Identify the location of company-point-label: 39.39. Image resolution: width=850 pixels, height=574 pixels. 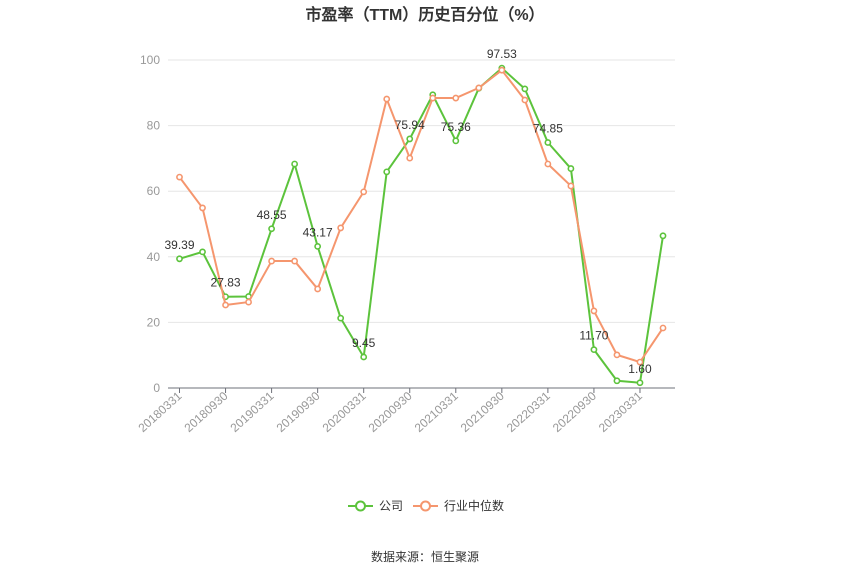
(179, 245).